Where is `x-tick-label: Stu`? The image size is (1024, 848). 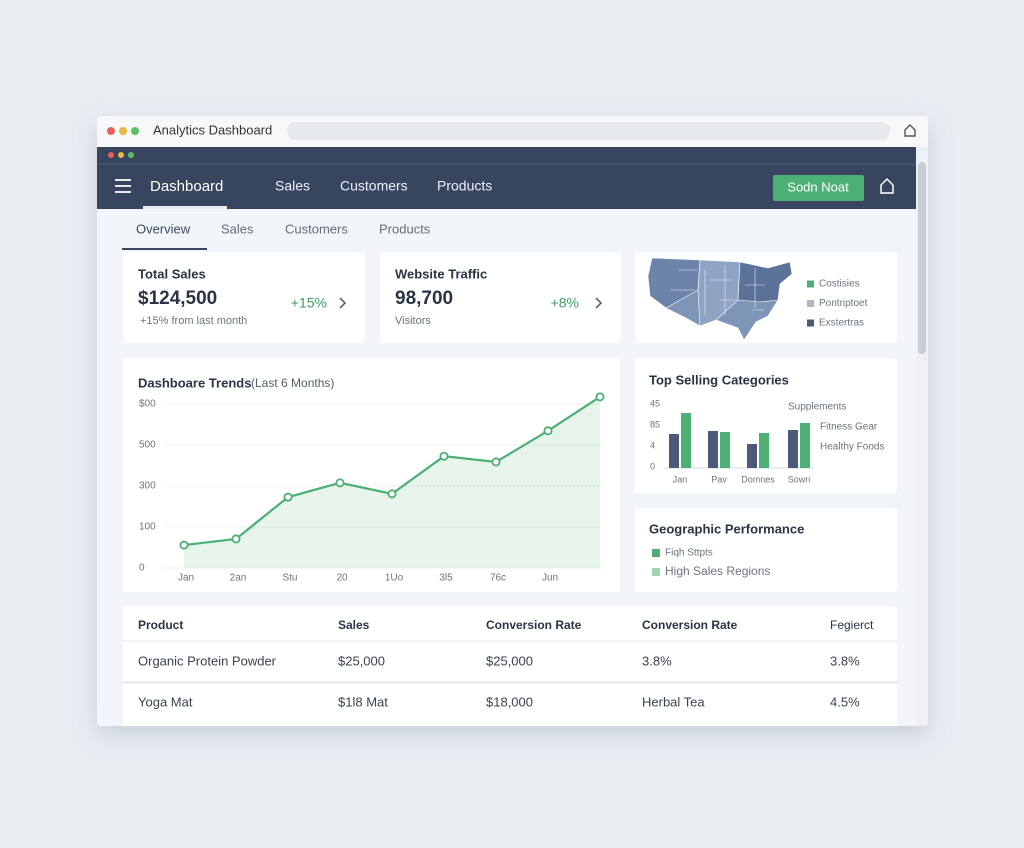
x-tick-label: Stu is located at coordinates (289, 578).